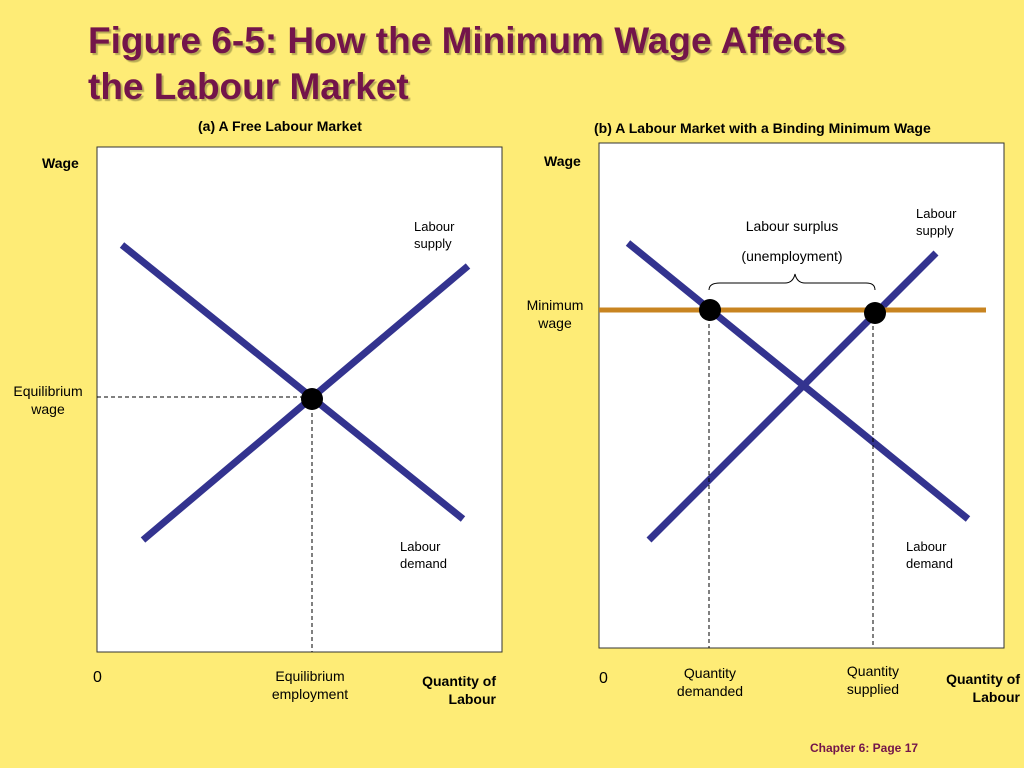  Describe the element at coordinates (935, 230) in the screenshot. I see `panel-b-supply-label-line-2: supply` at that location.